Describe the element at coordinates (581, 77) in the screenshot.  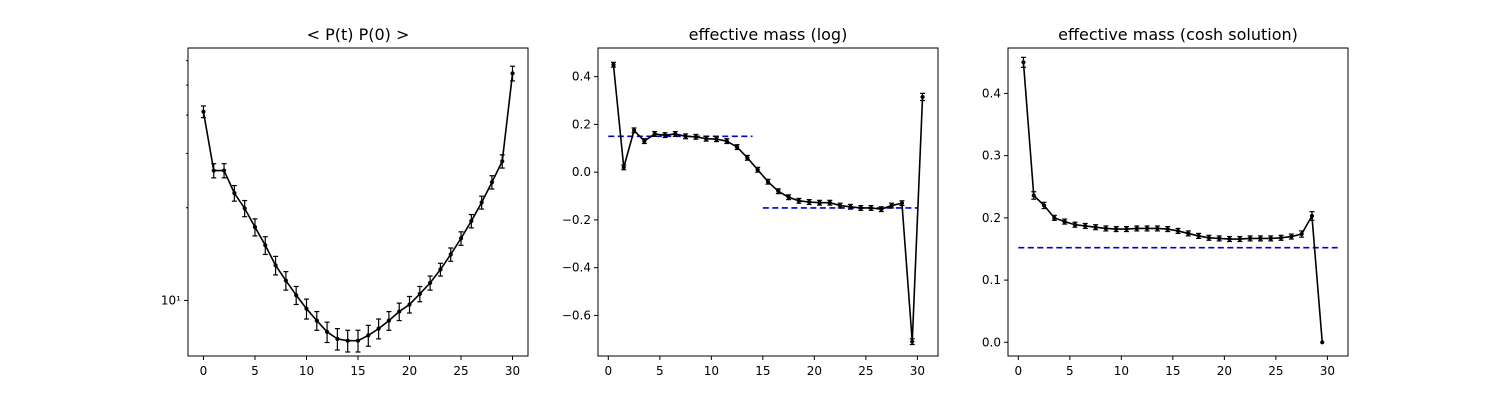
I see `y-tick-label: 0.4` at that location.